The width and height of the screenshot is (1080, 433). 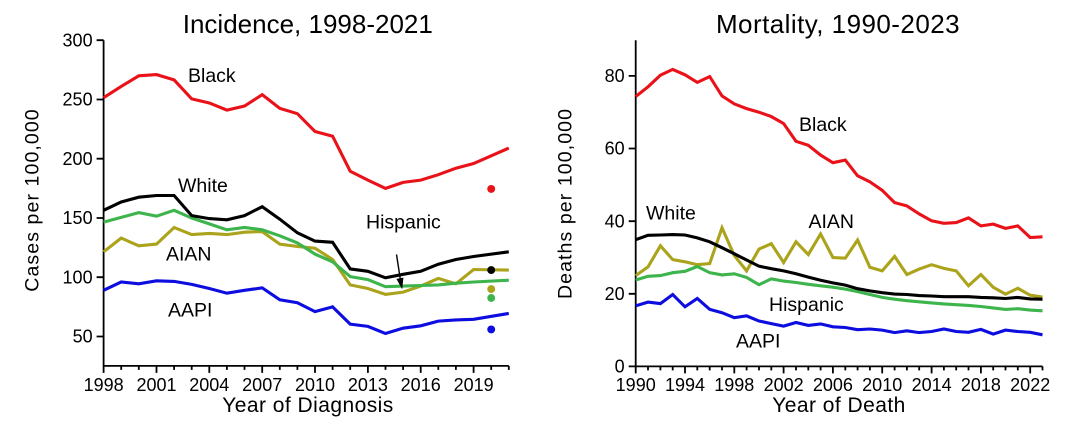 What do you see at coordinates (78, 40) in the screenshot?
I see `svg-text: 300` at bounding box center [78, 40].